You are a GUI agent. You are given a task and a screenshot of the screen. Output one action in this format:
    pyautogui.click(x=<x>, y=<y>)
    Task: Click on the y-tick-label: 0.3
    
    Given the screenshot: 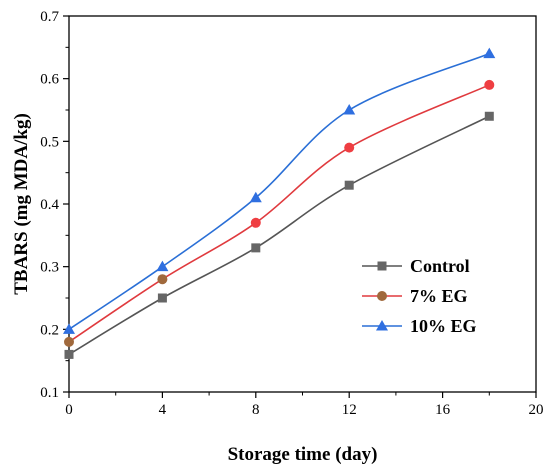 What is the action you would take?
    pyautogui.click(x=49, y=268)
    